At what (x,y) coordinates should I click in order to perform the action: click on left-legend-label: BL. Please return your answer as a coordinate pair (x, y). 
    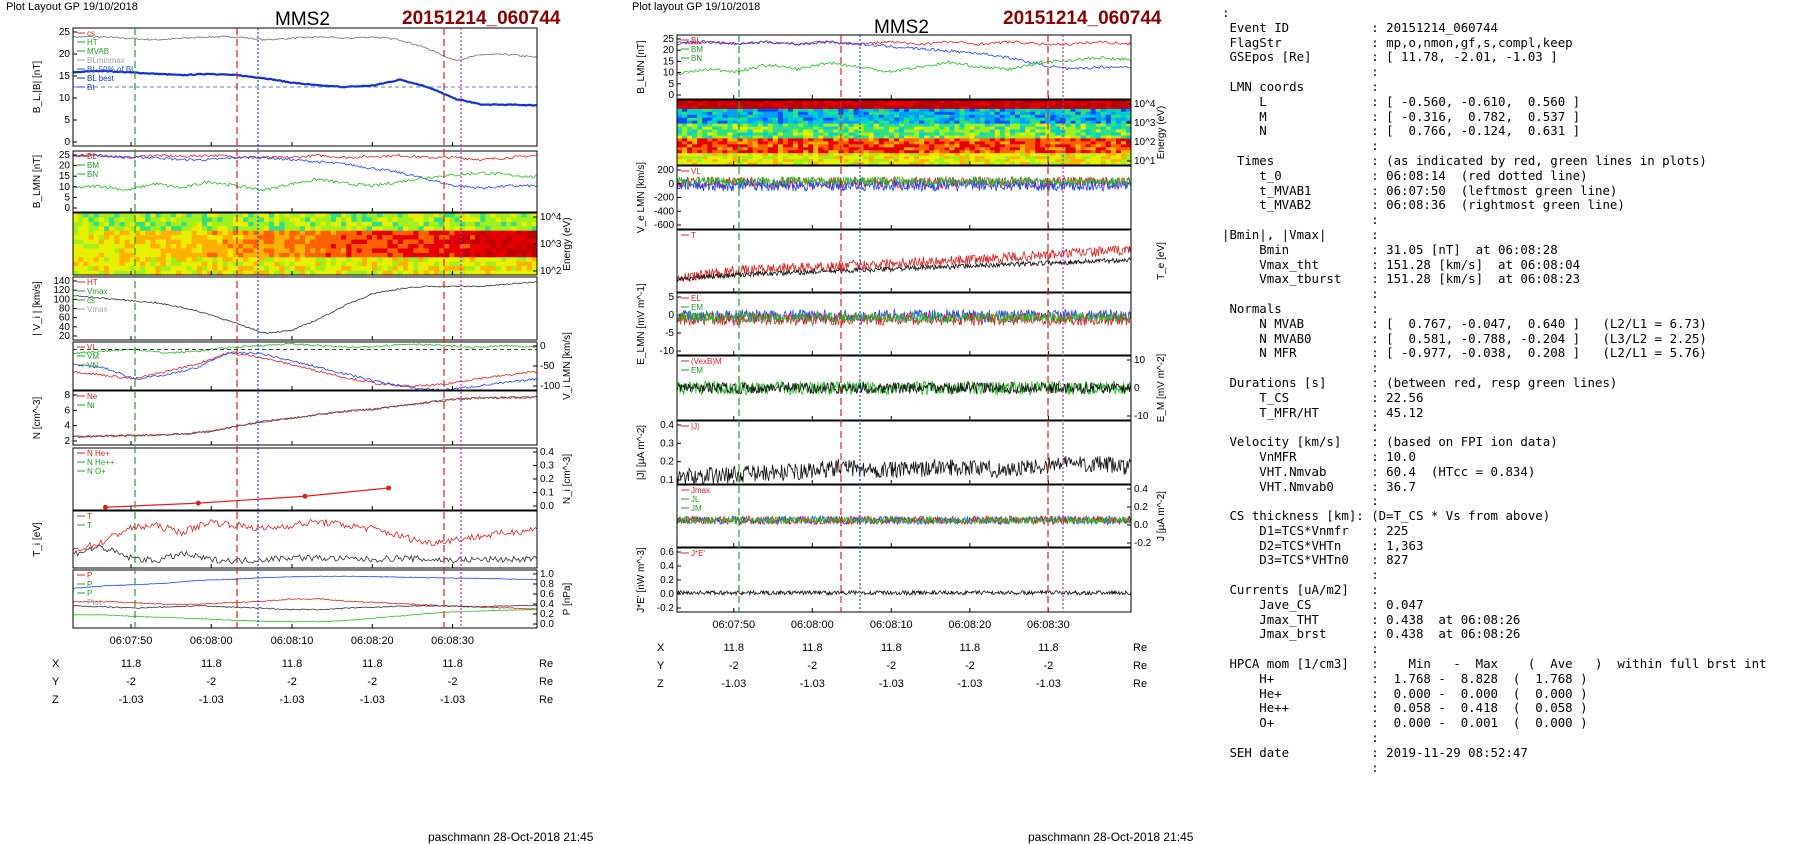
    Looking at the image, I should click on (92, 156).